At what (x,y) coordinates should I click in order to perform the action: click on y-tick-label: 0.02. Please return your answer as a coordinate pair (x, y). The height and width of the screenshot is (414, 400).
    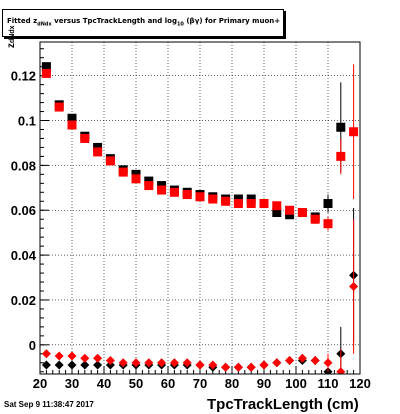
    Looking at the image, I should click on (23, 300).